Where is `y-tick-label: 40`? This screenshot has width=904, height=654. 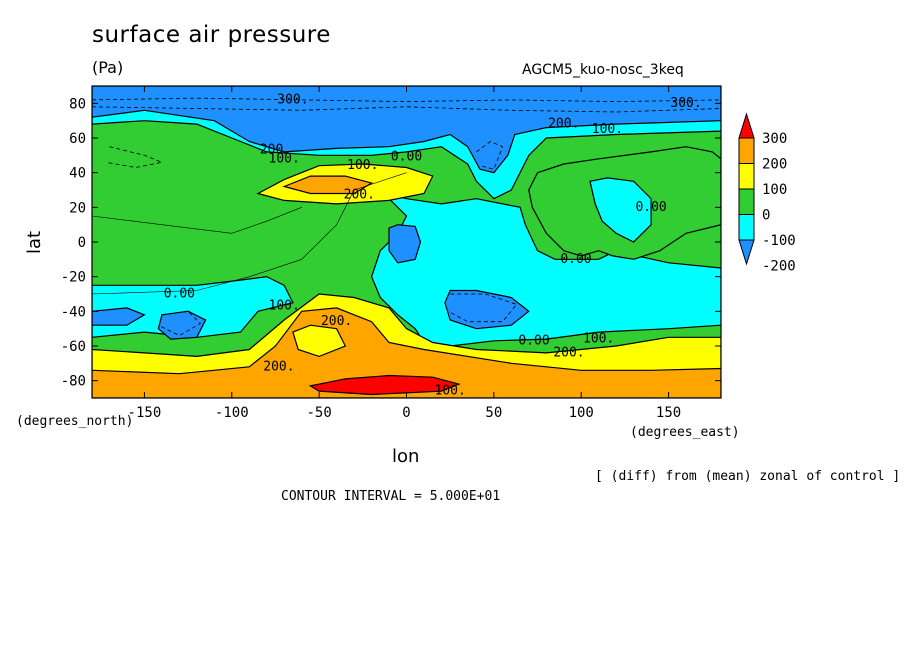
y-tick-label: 40 is located at coordinates (77, 174).